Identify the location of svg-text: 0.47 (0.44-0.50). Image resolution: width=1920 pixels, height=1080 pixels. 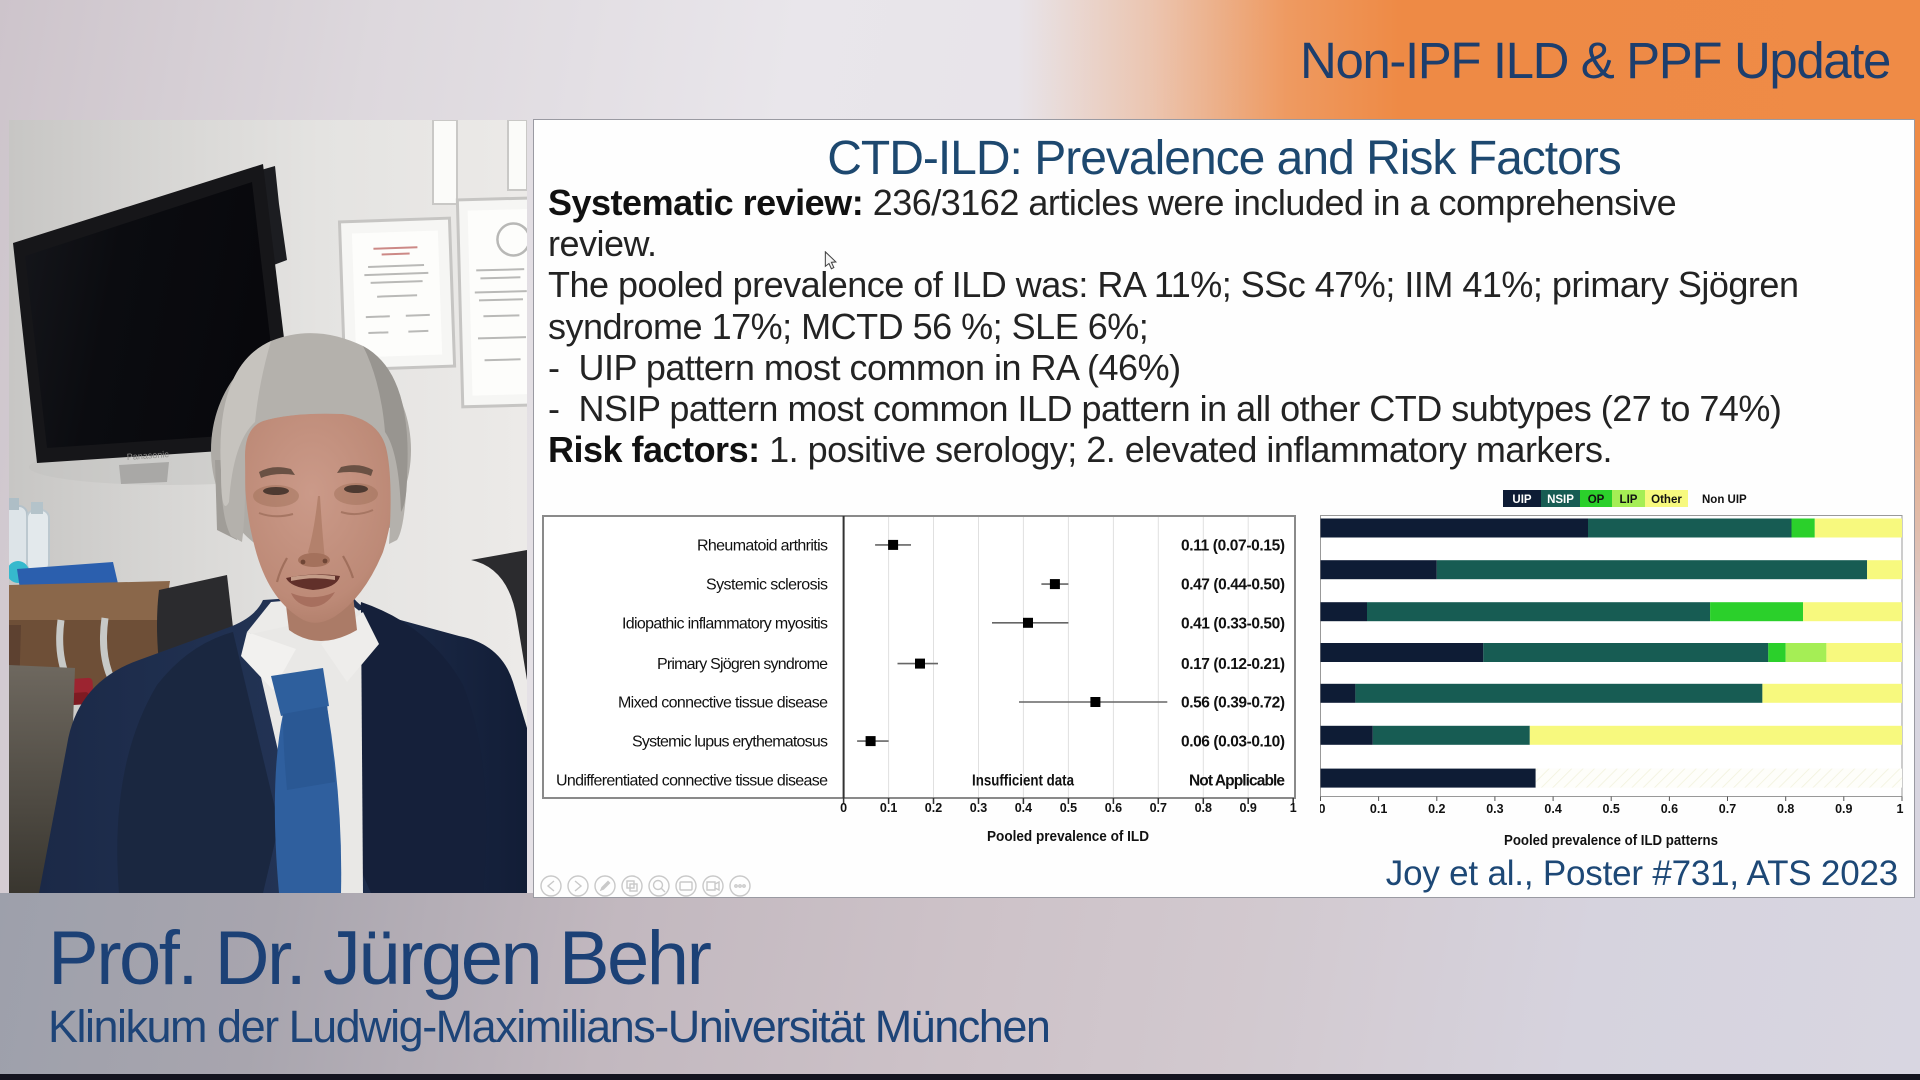
(1233, 585).